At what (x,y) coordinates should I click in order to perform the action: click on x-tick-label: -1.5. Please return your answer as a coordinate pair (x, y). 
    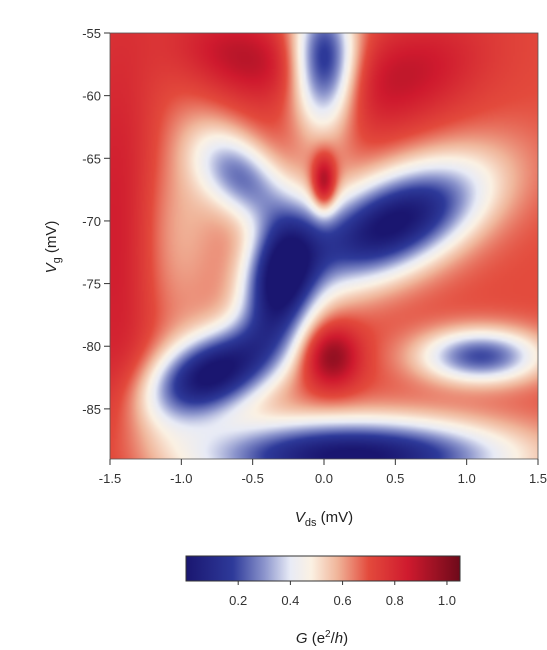
    Looking at the image, I should click on (110, 478).